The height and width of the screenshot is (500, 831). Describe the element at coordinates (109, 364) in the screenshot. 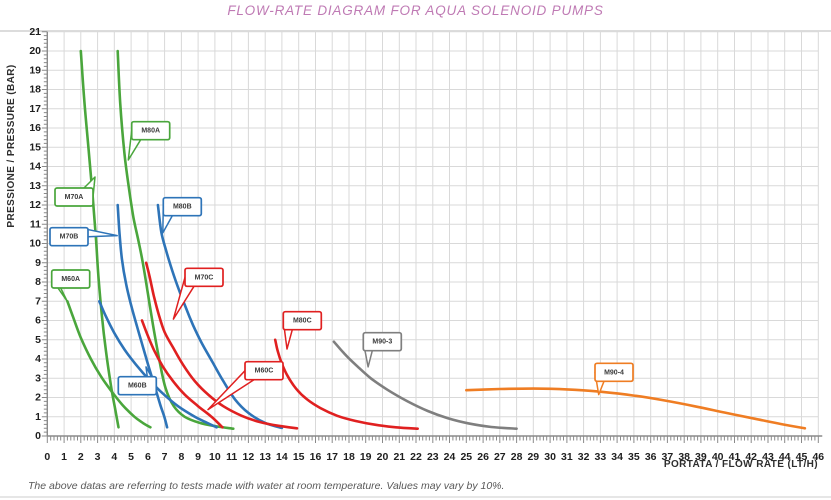

I see `curve-m60a` at that location.